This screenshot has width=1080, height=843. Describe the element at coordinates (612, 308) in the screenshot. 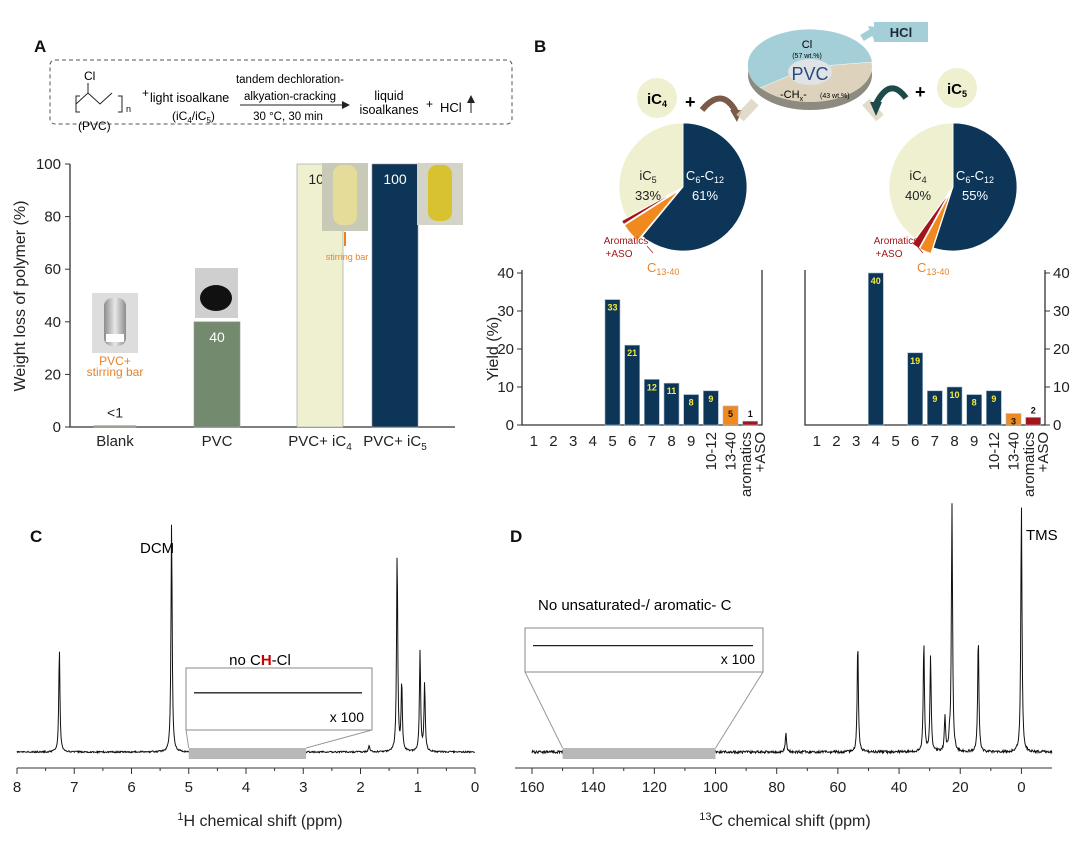

I see `bar-value-label: 33` at that location.